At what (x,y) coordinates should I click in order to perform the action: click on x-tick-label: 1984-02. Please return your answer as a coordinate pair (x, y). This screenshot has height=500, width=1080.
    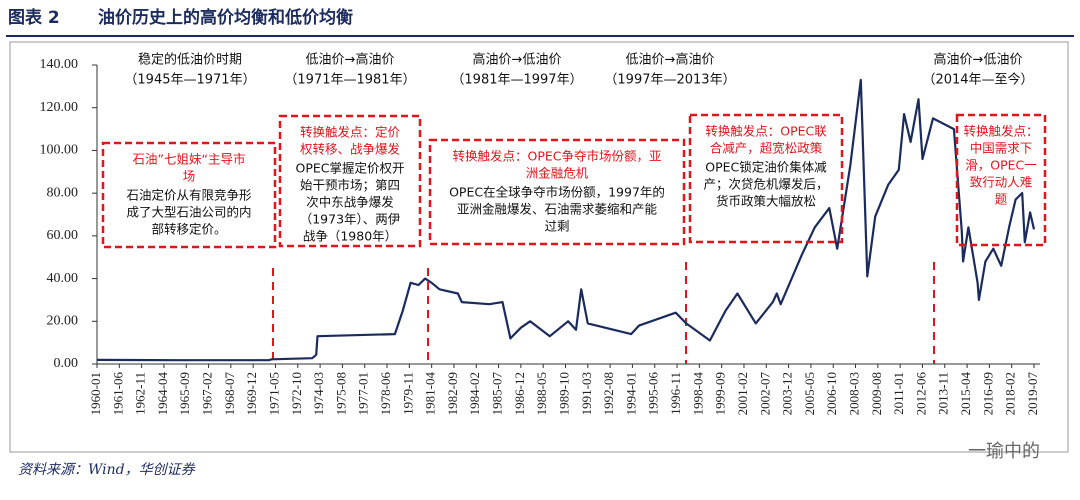
    Looking at the image, I should click on (474, 393).